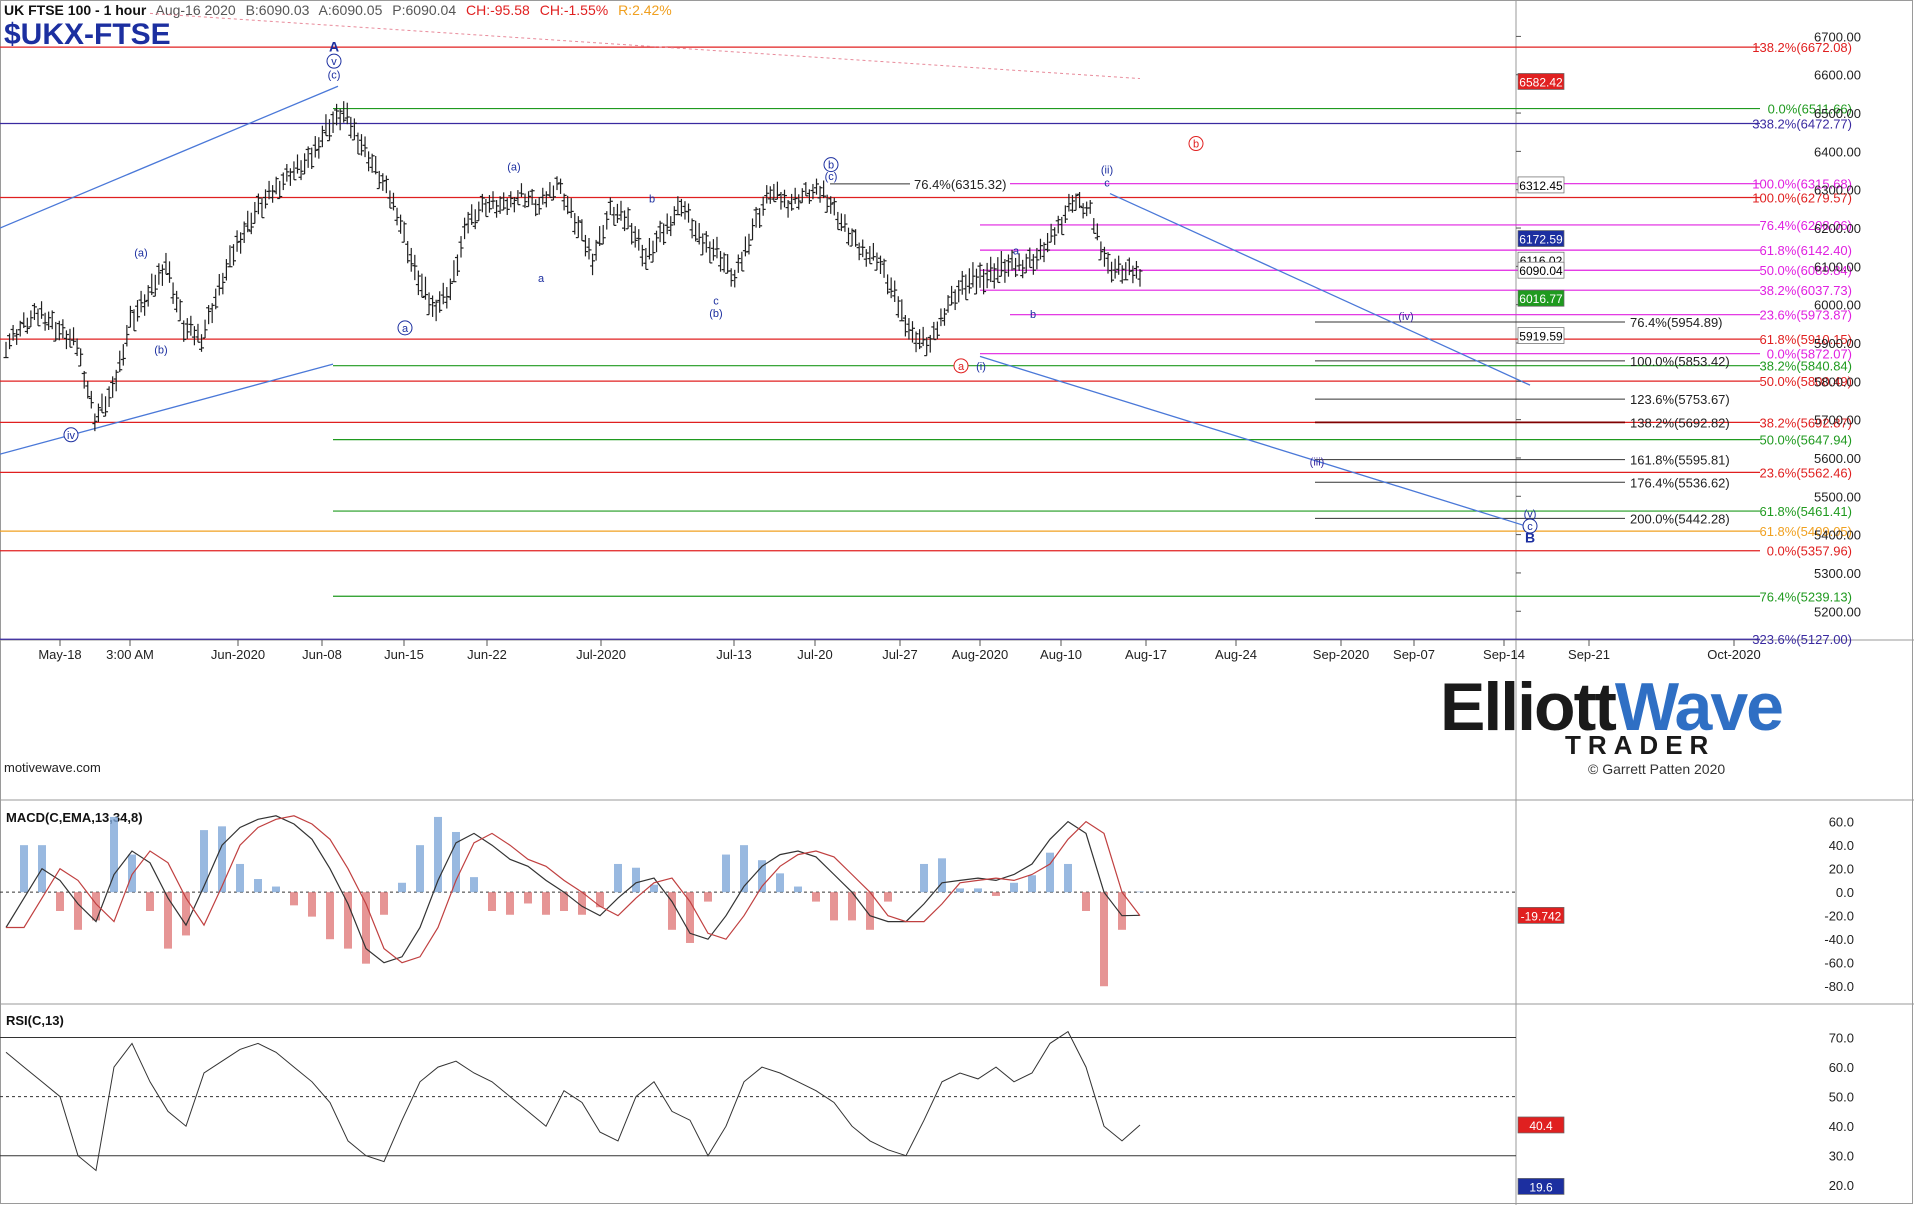 The height and width of the screenshot is (1205, 1914). I want to click on wave-label: (i), so click(981, 367).